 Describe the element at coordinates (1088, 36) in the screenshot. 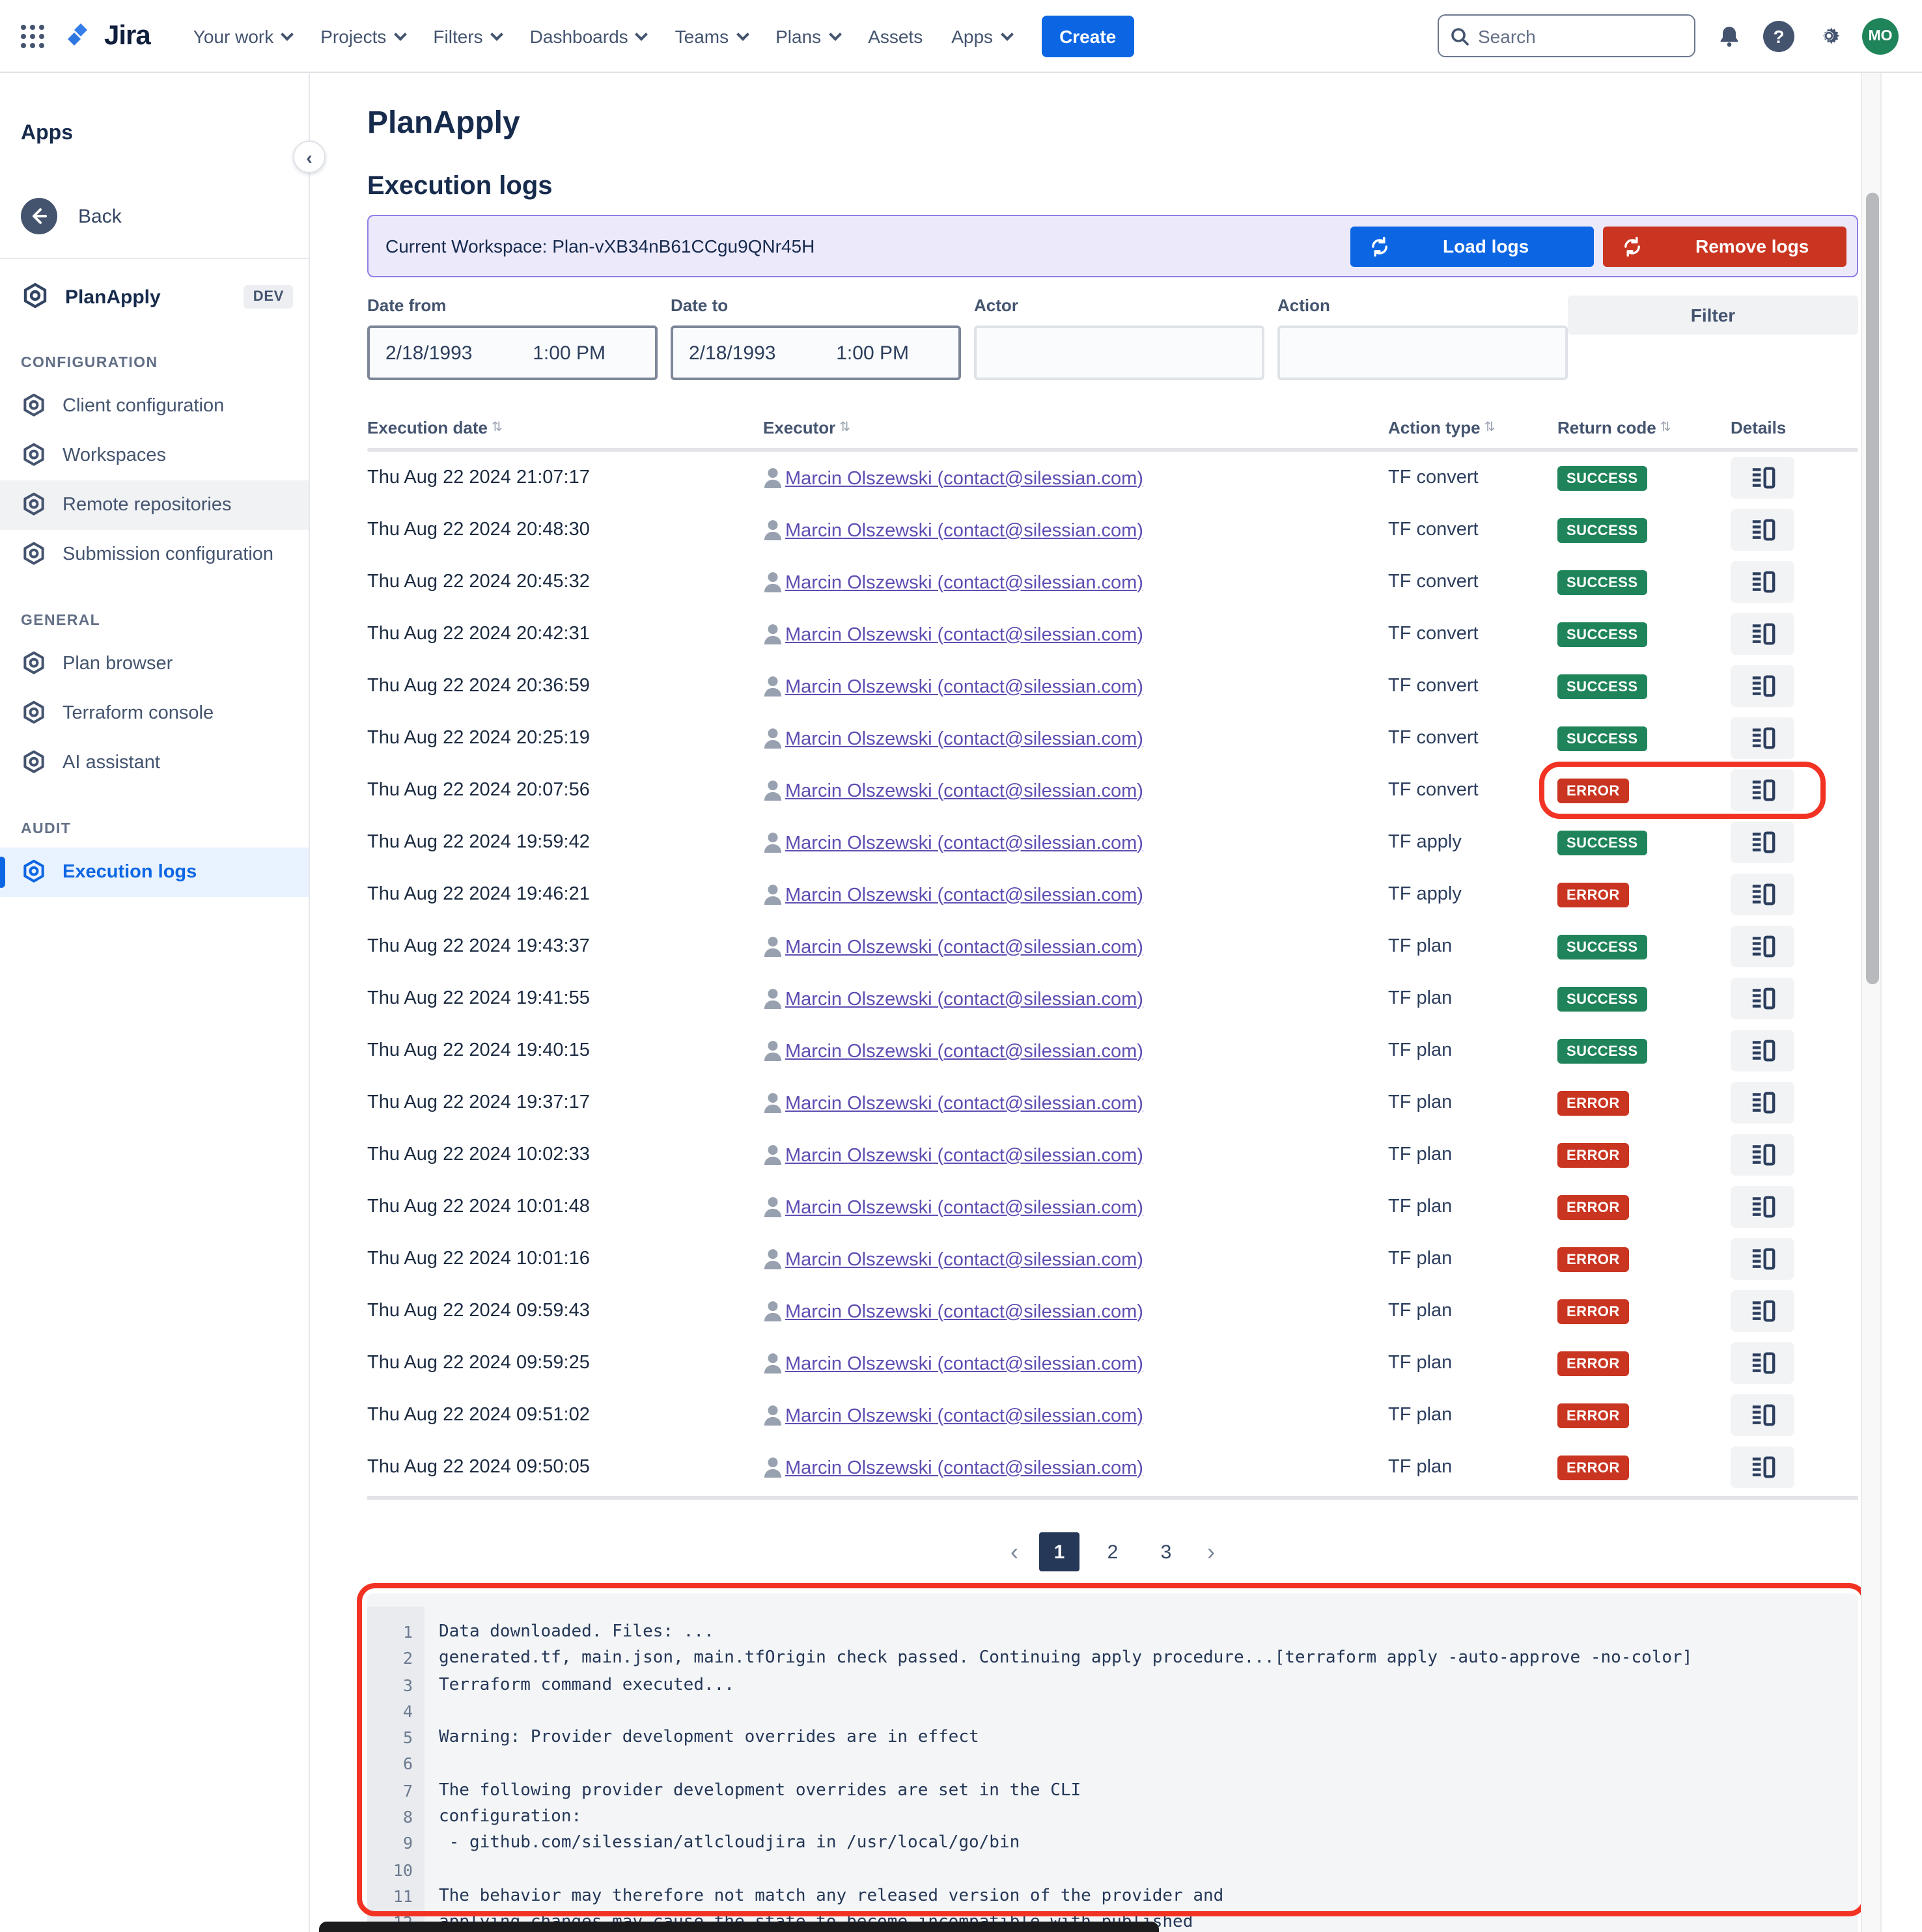

I see `create-button: Create` at that location.